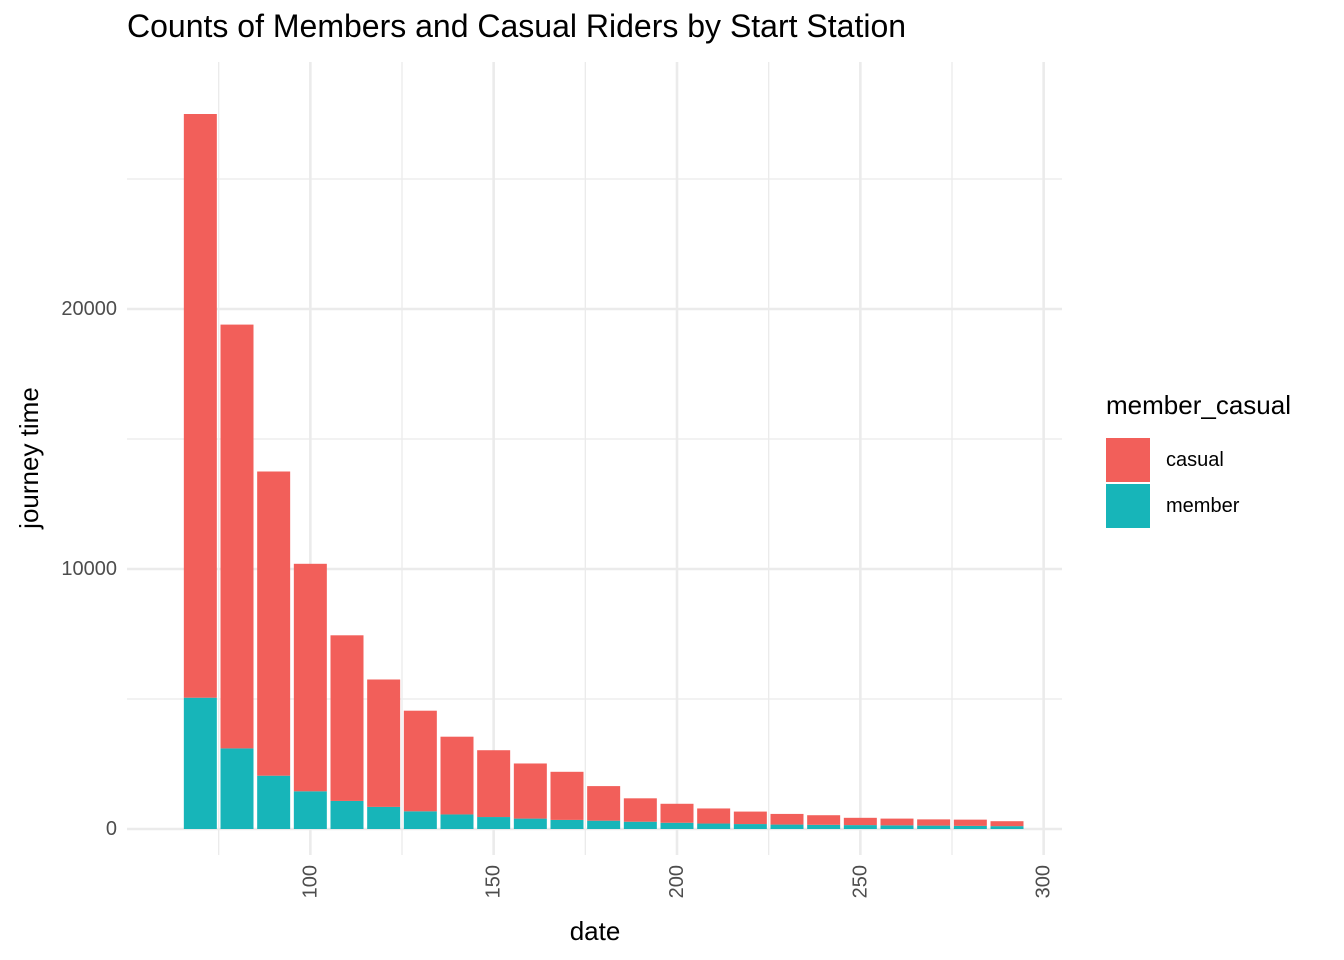 The width and height of the screenshot is (1344, 960). What do you see at coordinates (1128, 460) in the screenshot?
I see `legend-swatch-casual` at bounding box center [1128, 460].